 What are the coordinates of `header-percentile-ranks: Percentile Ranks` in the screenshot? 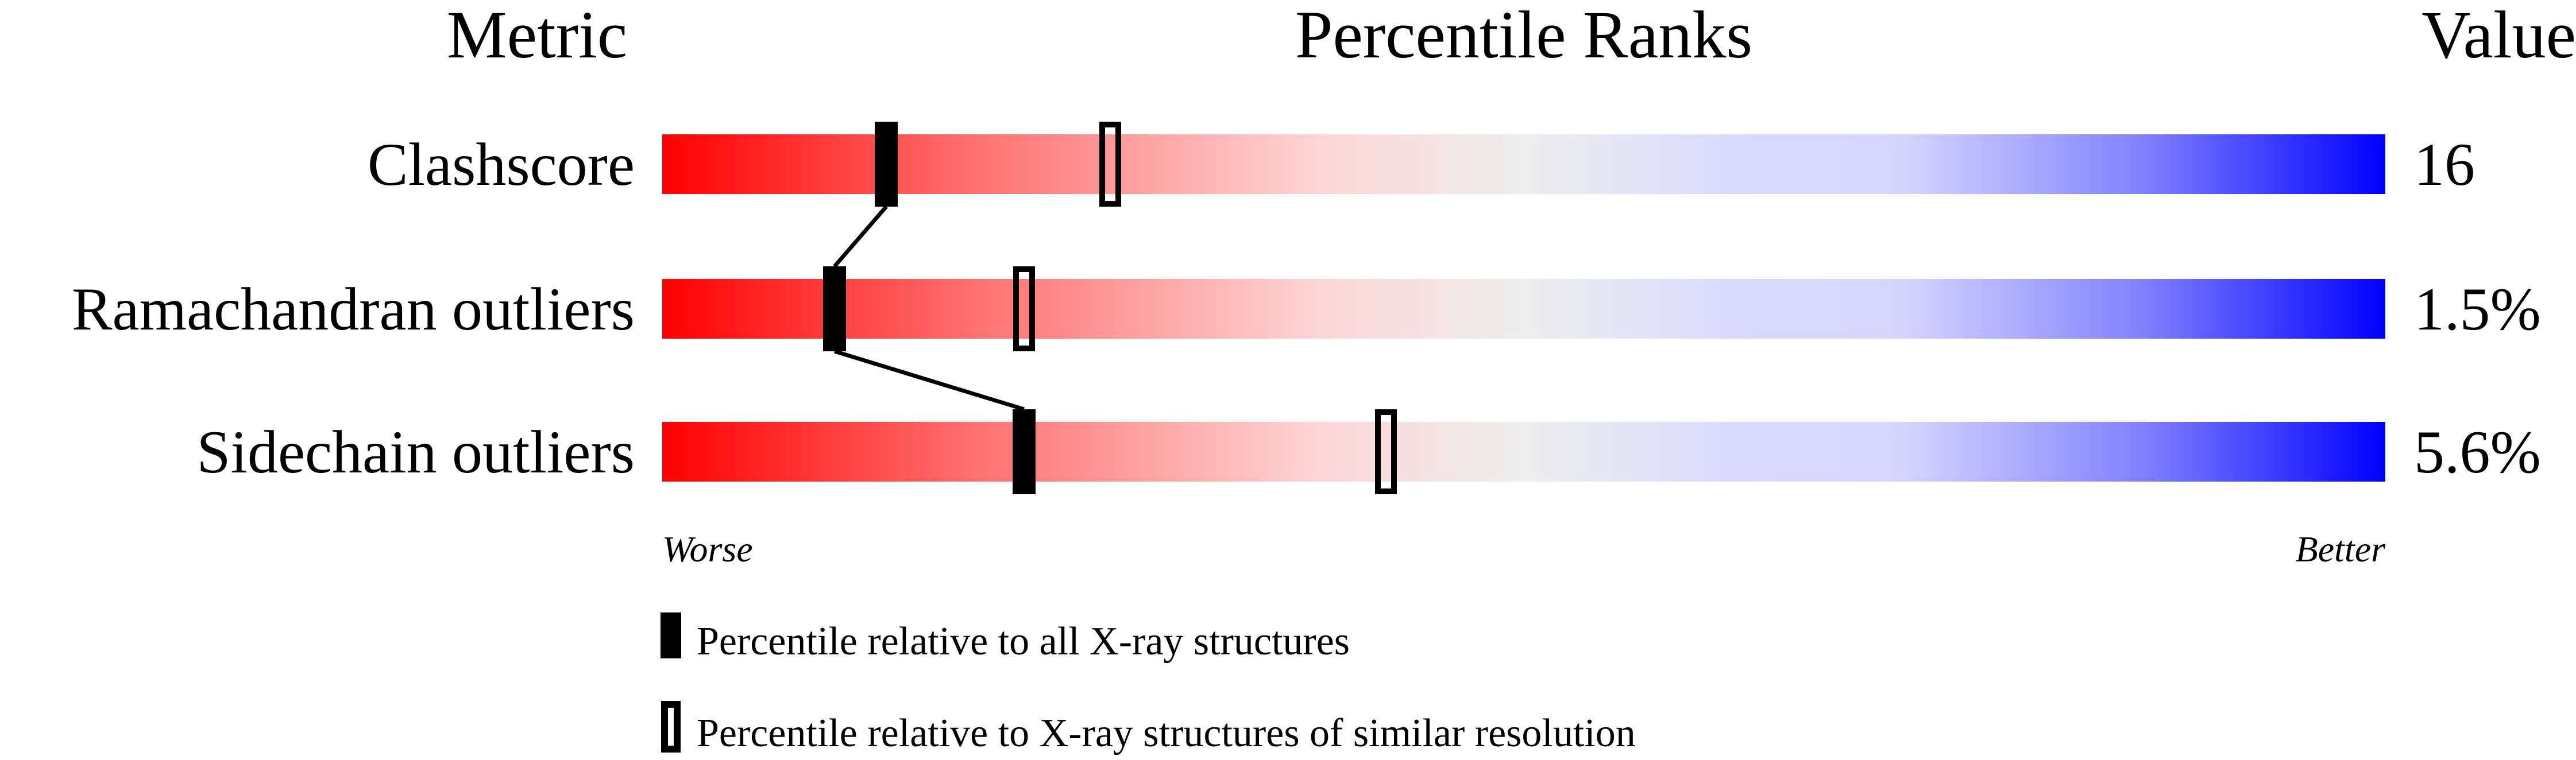 It's located at (1523, 36).